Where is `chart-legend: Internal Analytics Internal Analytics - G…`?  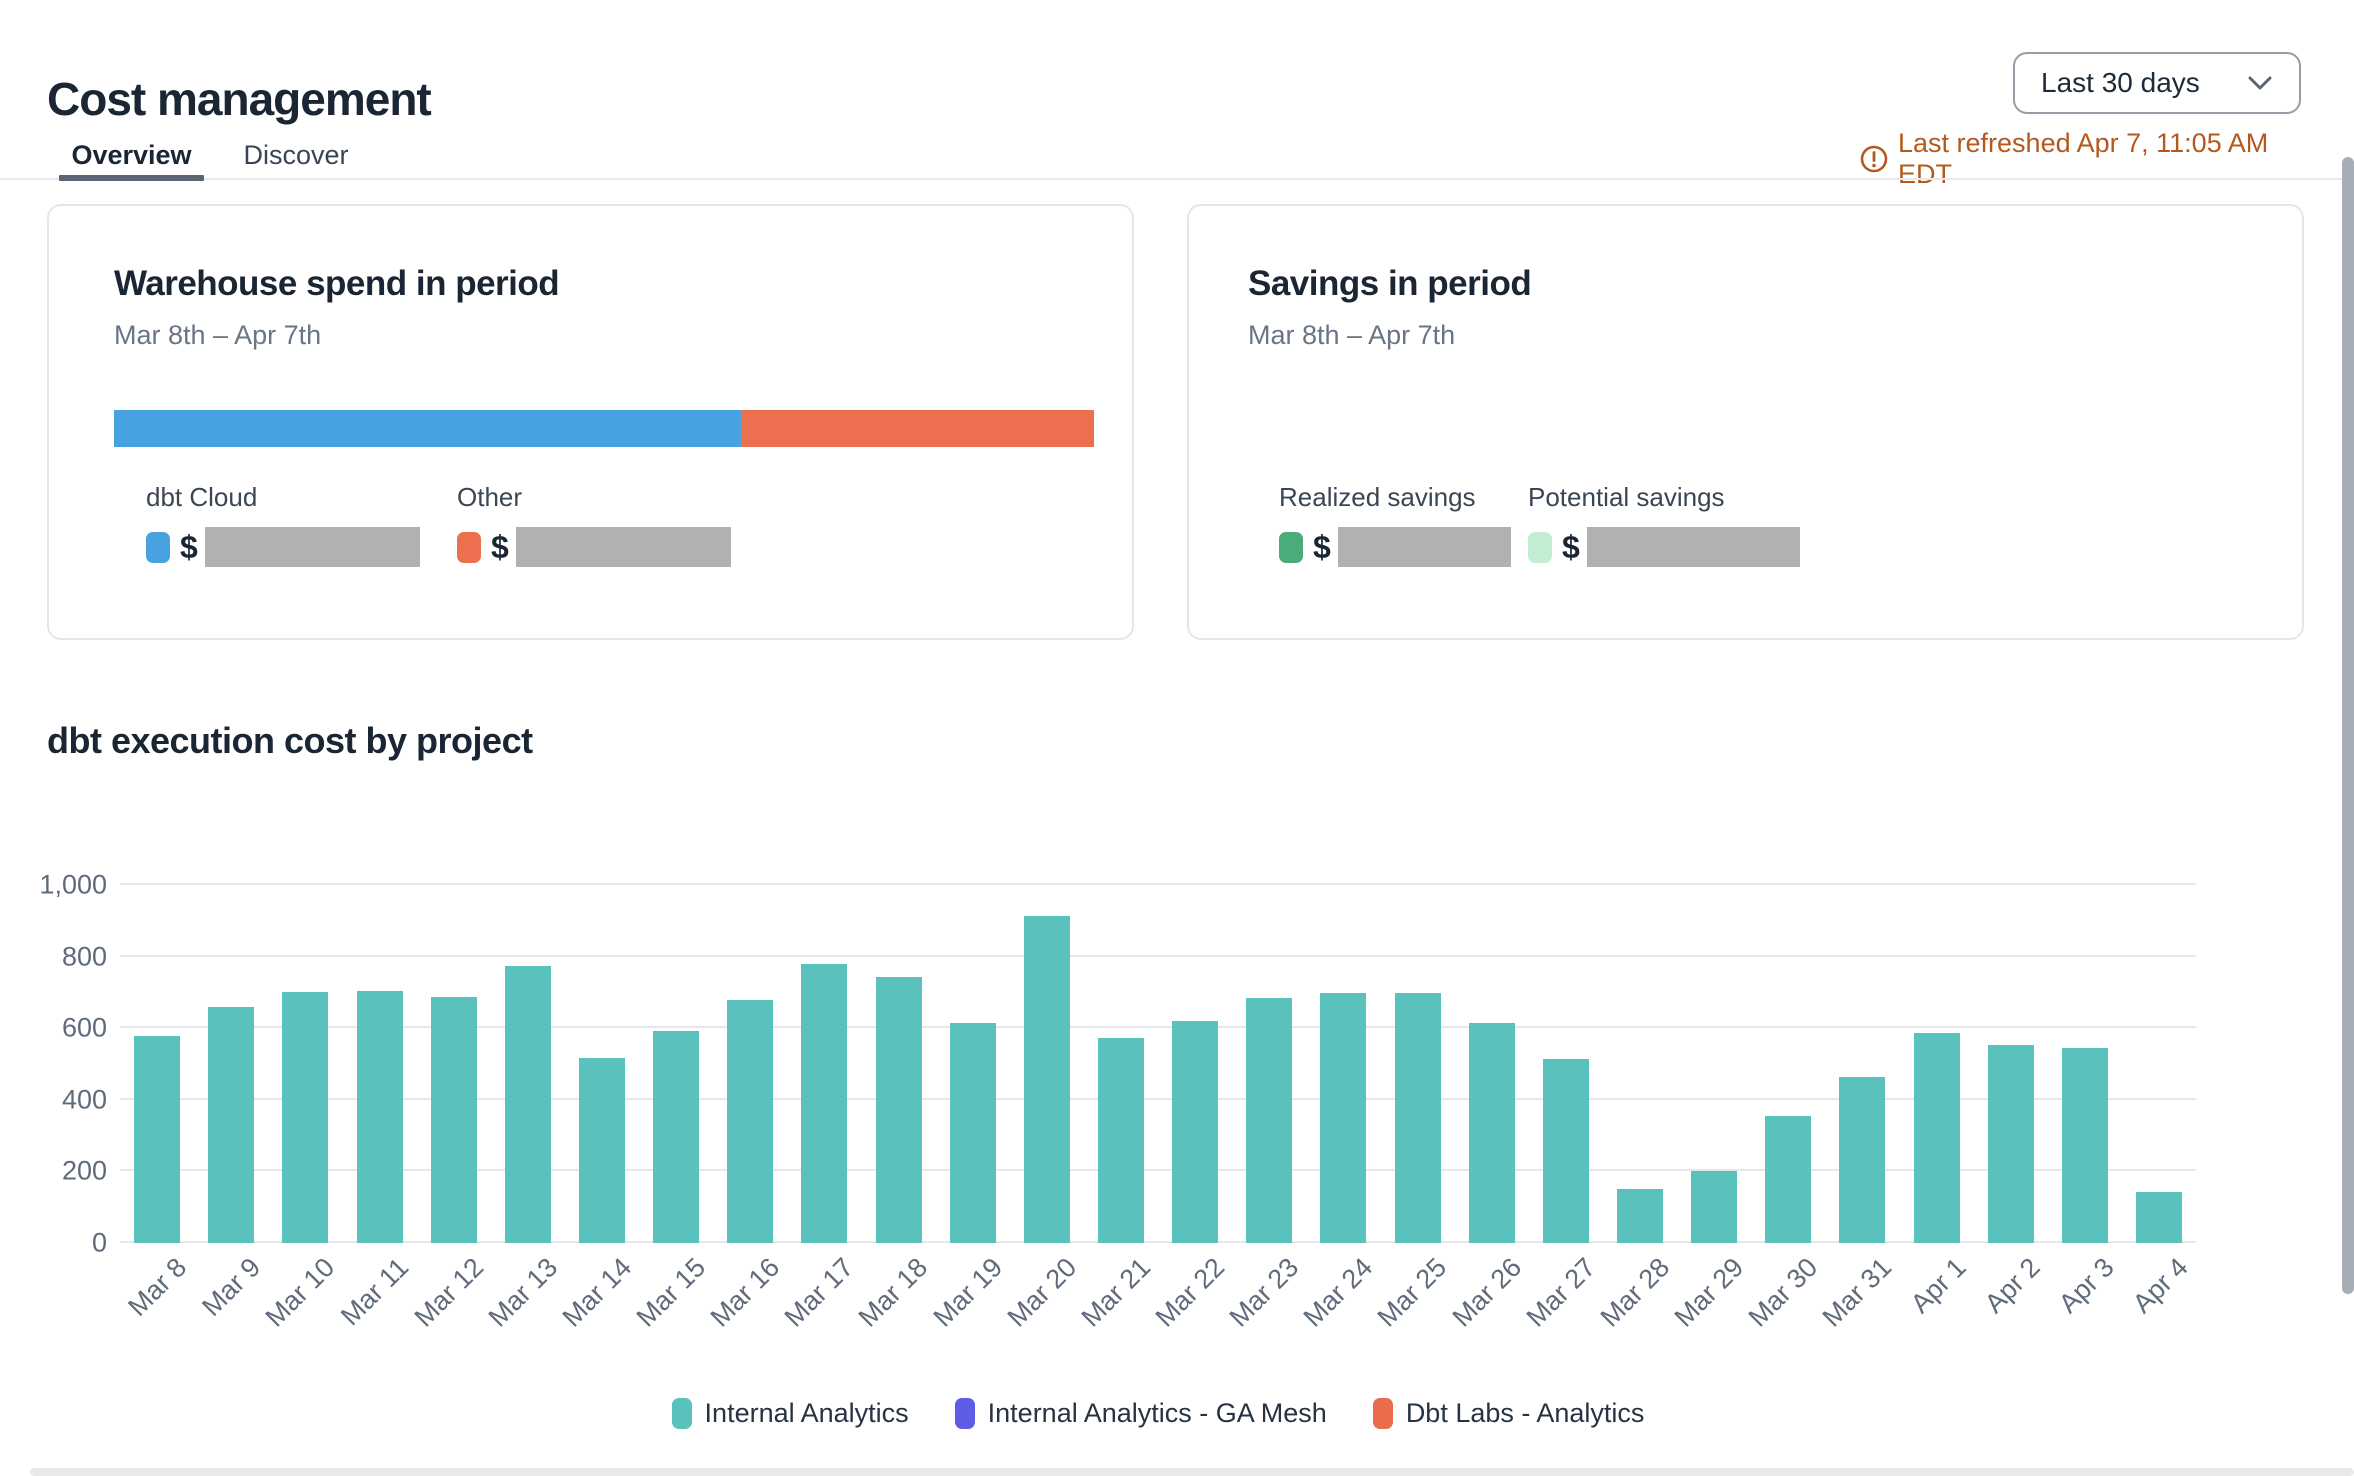
chart-legend: Internal Analytics Internal Analytics - G… is located at coordinates (1158, 1413).